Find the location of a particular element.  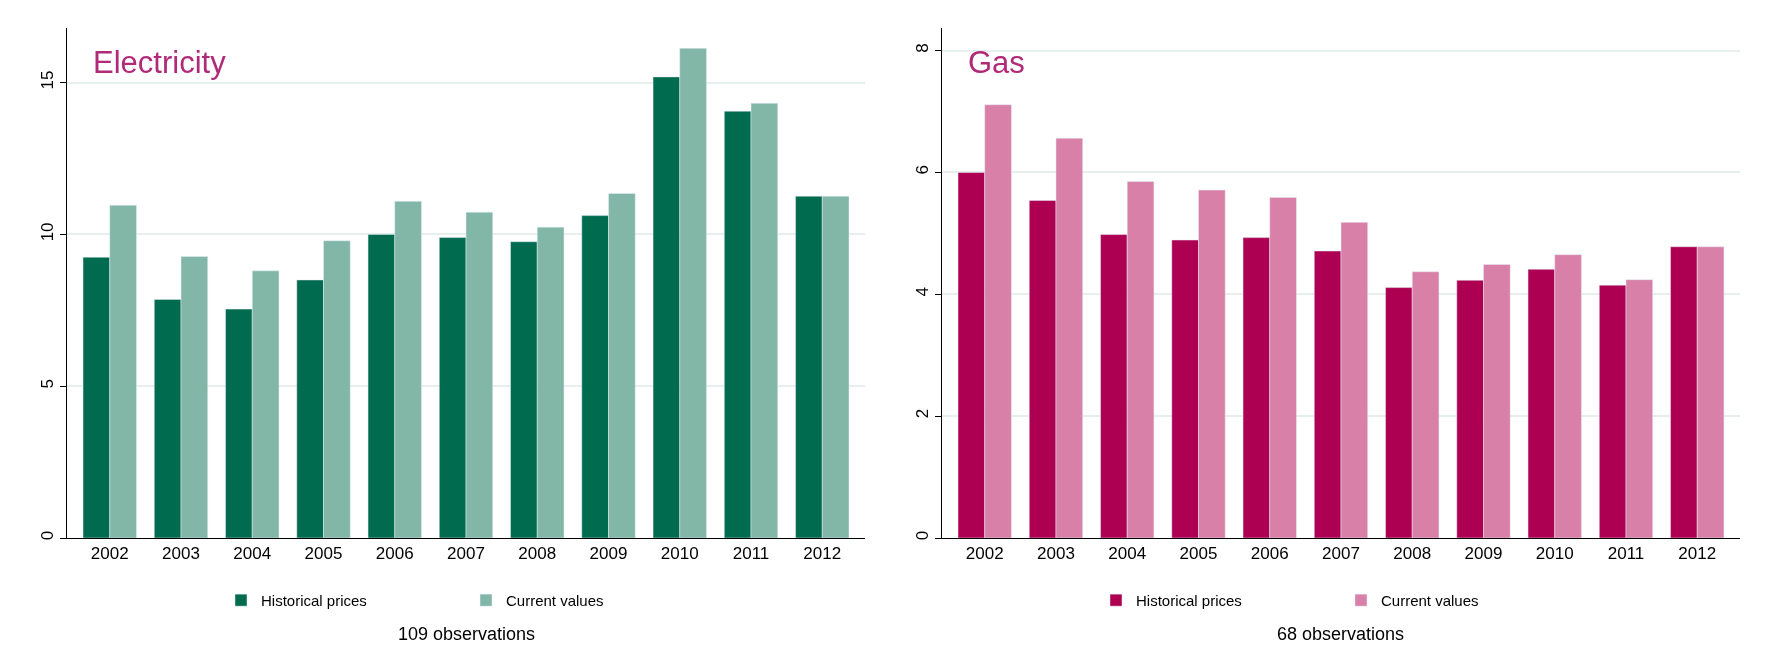

y-tick-label: 6 is located at coordinates (923, 170).